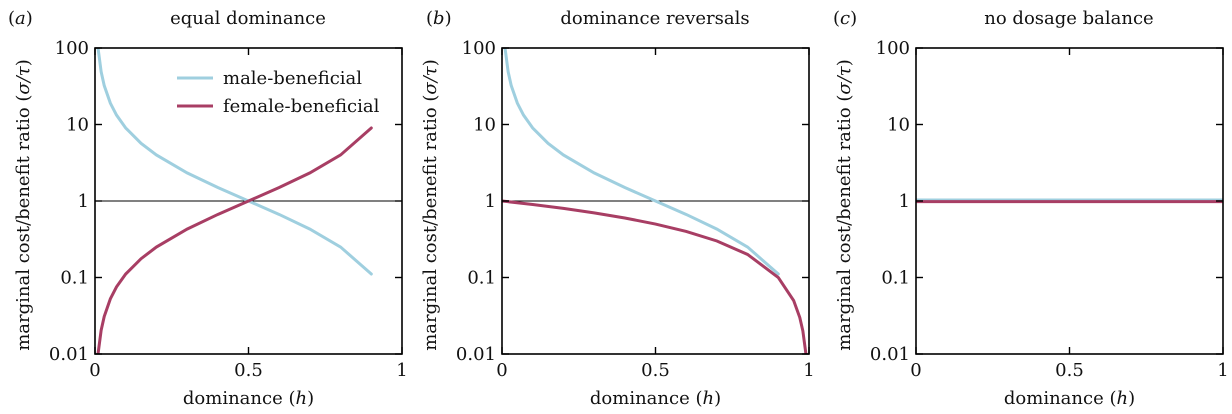 Image resolution: width=1232 pixels, height=414 pixels. Describe the element at coordinates (439, 18) in the screenshot. I see `panel-letter: (b)` at that location.